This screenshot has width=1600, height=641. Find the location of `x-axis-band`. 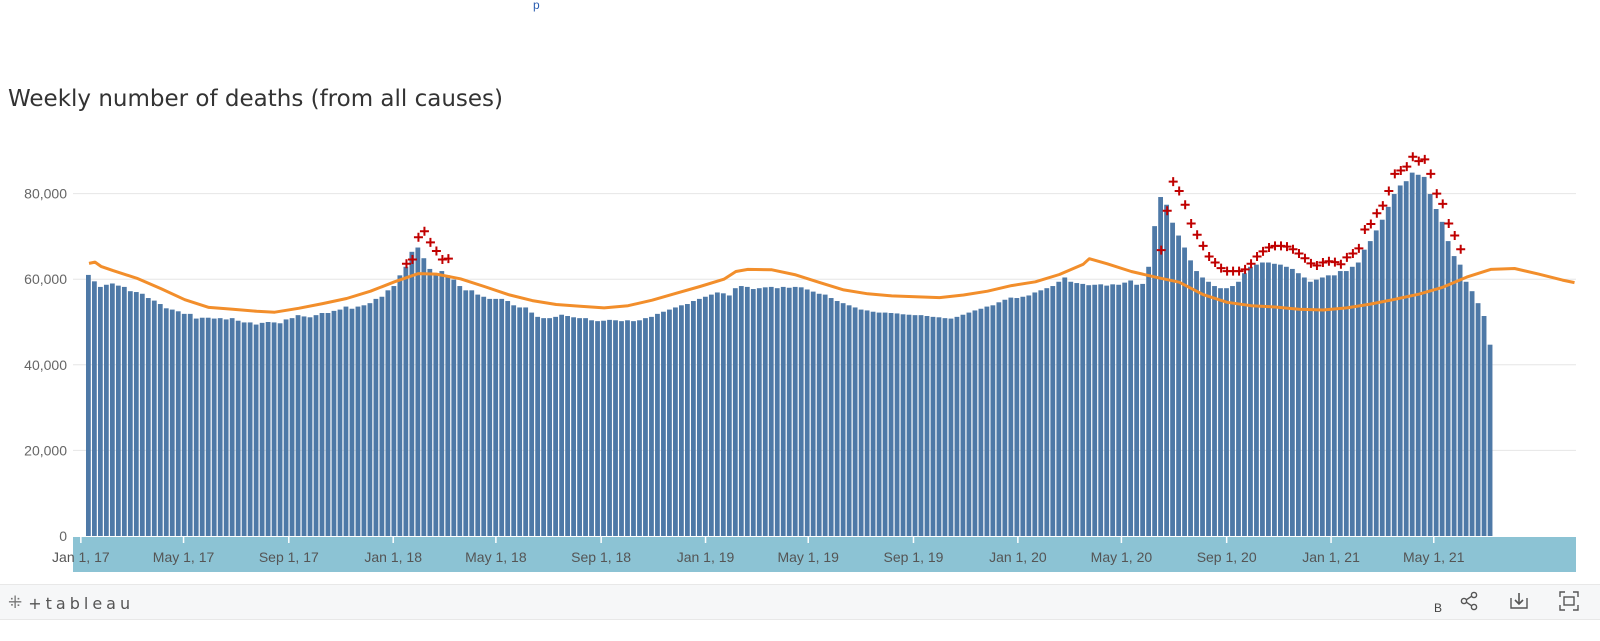

x-axis-band is located at coordinates (824, 554).